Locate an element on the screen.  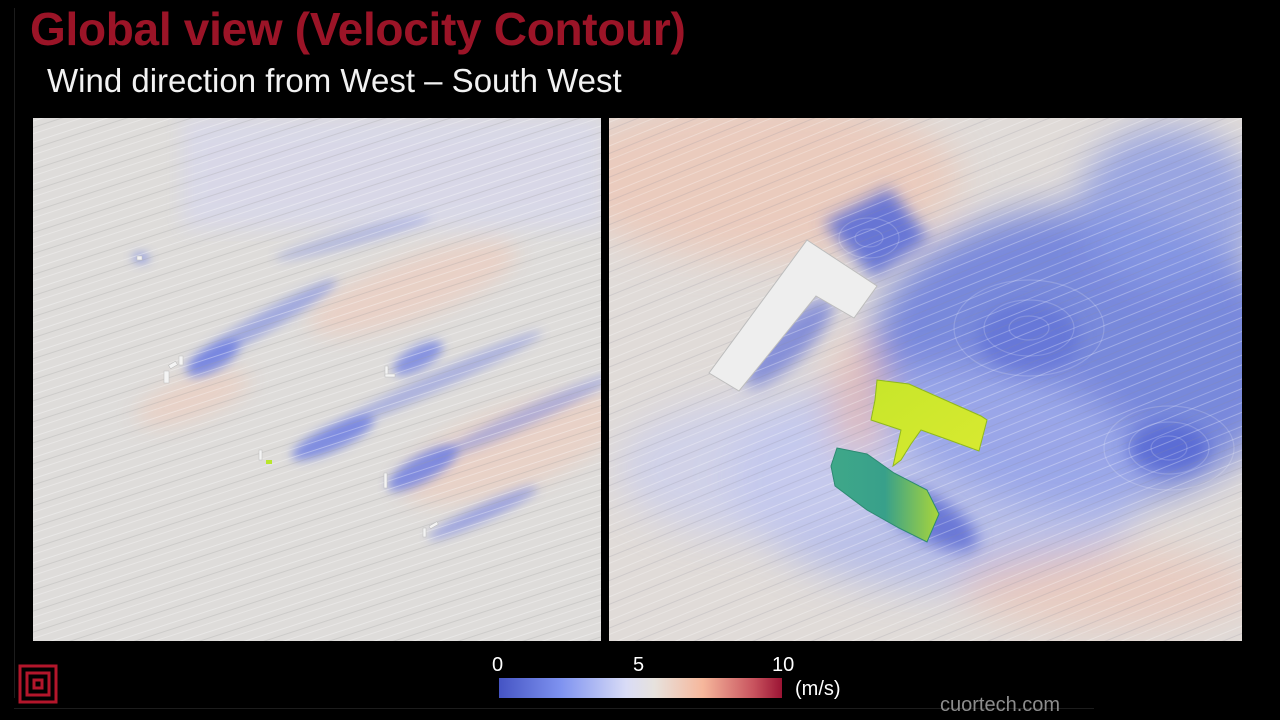
colorbar-tick-max: 10 is located at coordinates (783, 665).